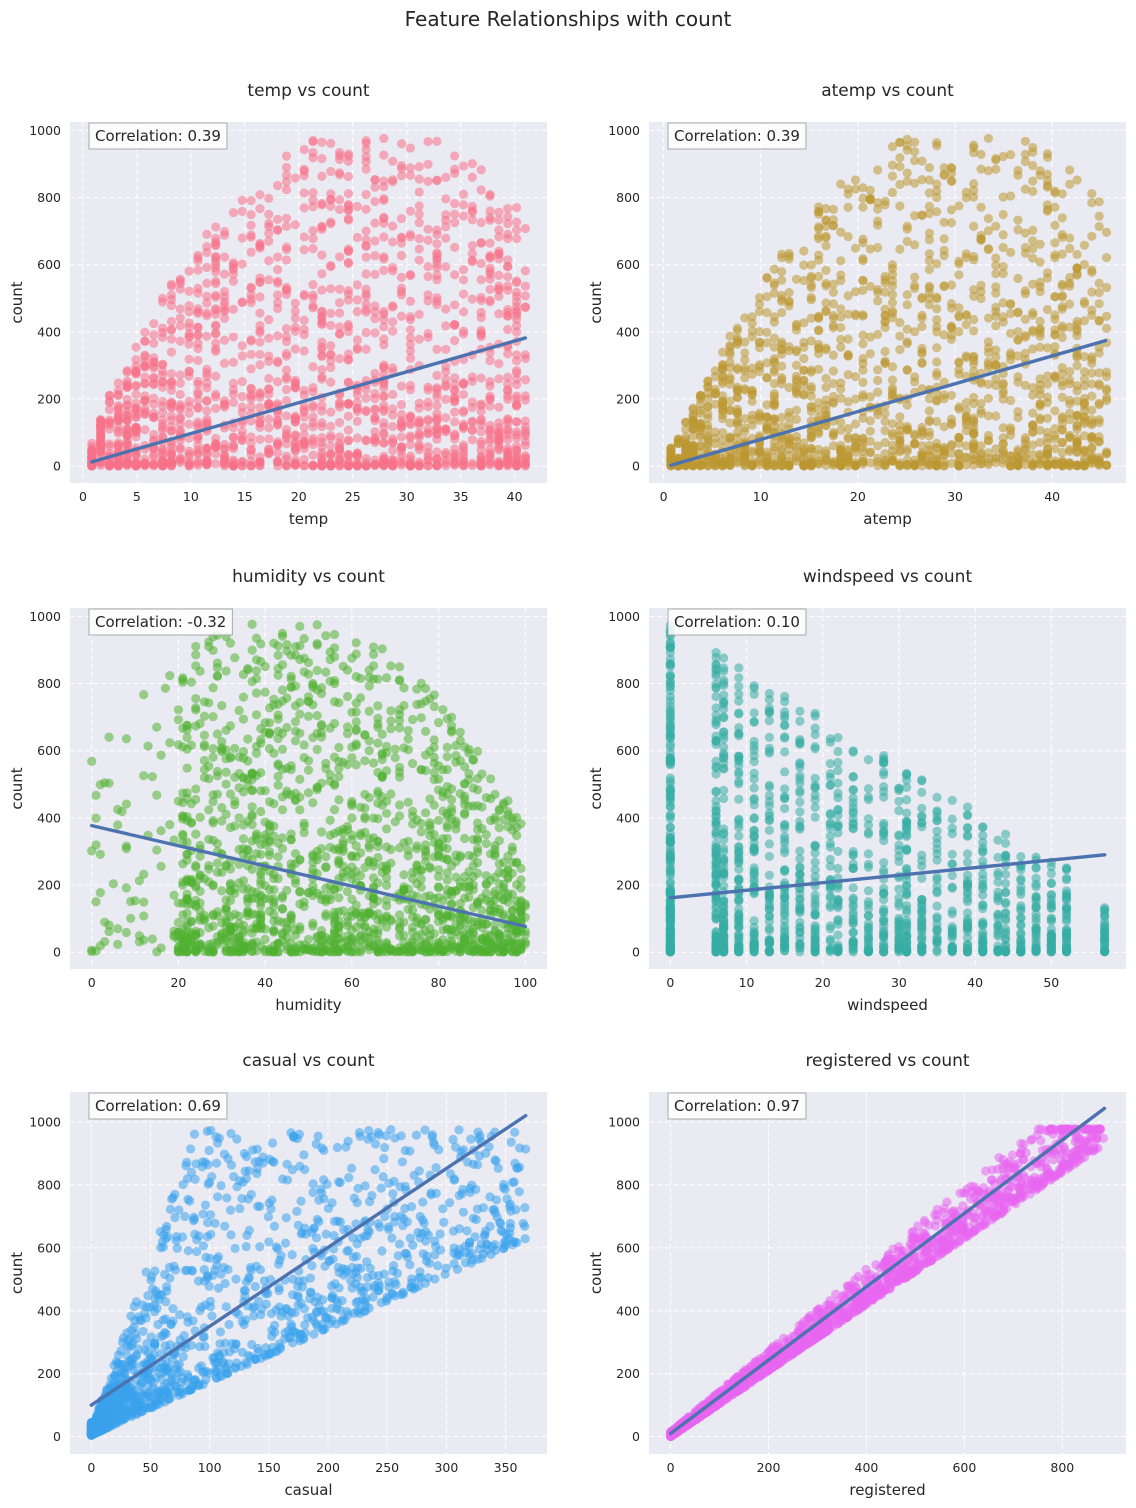 This screenshot has width=1136, height=1508. What do you see at coordinates (83, 496) in the screenshot?
I see `x-tick-label: 0` at bounding box center [83, 496].